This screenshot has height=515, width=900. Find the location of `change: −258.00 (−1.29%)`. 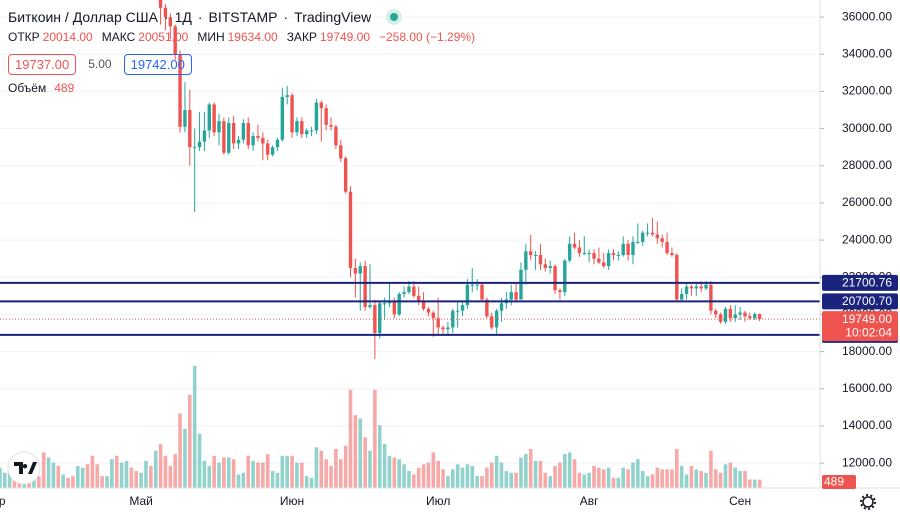

change: −258.00 (−1.29%) is located at coordinates (427, 37).